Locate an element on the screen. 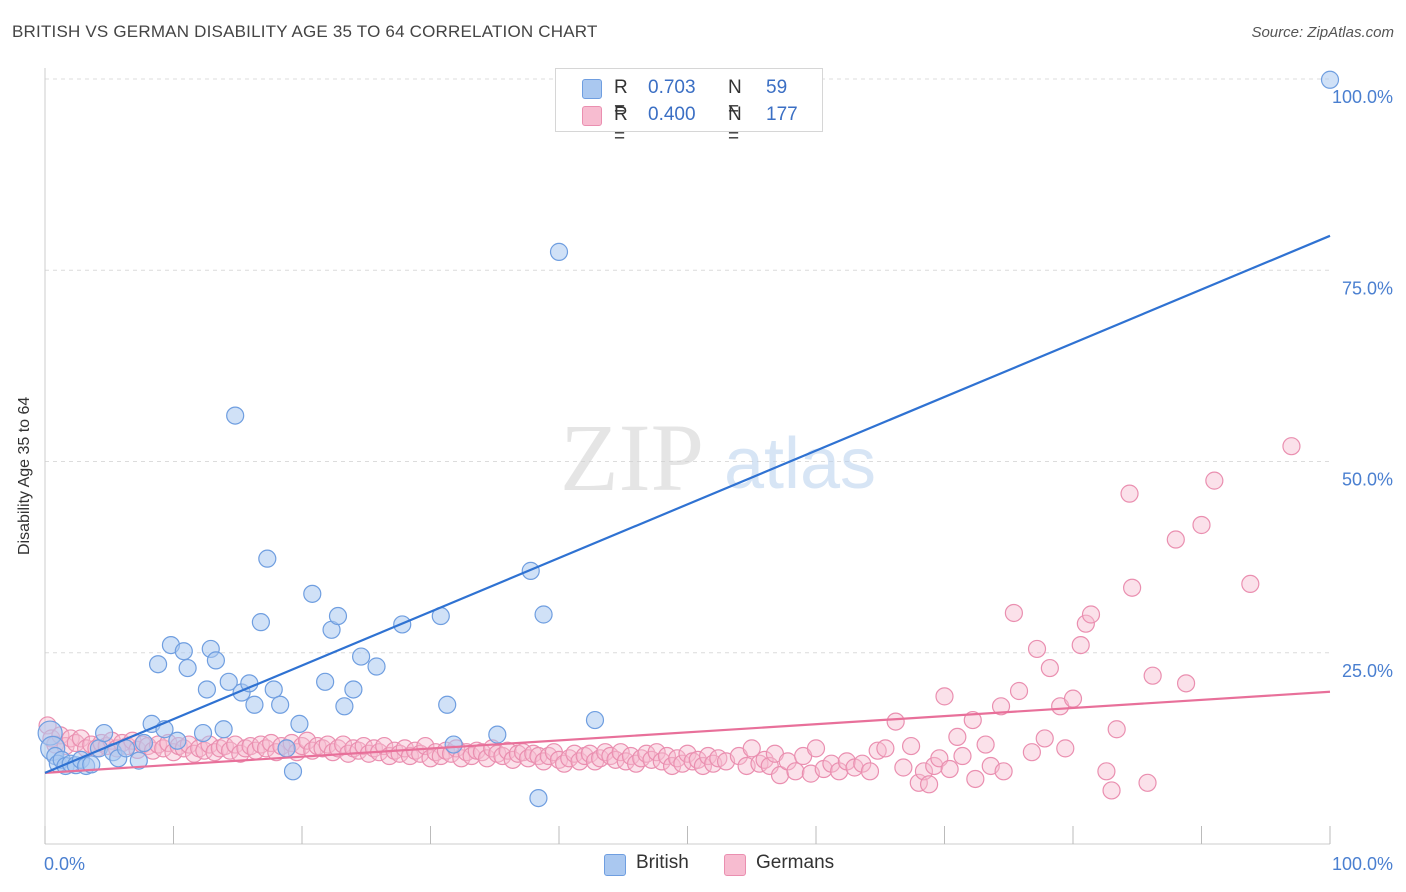  germans-legend-label: Germans is located at coordinates (795, 862).